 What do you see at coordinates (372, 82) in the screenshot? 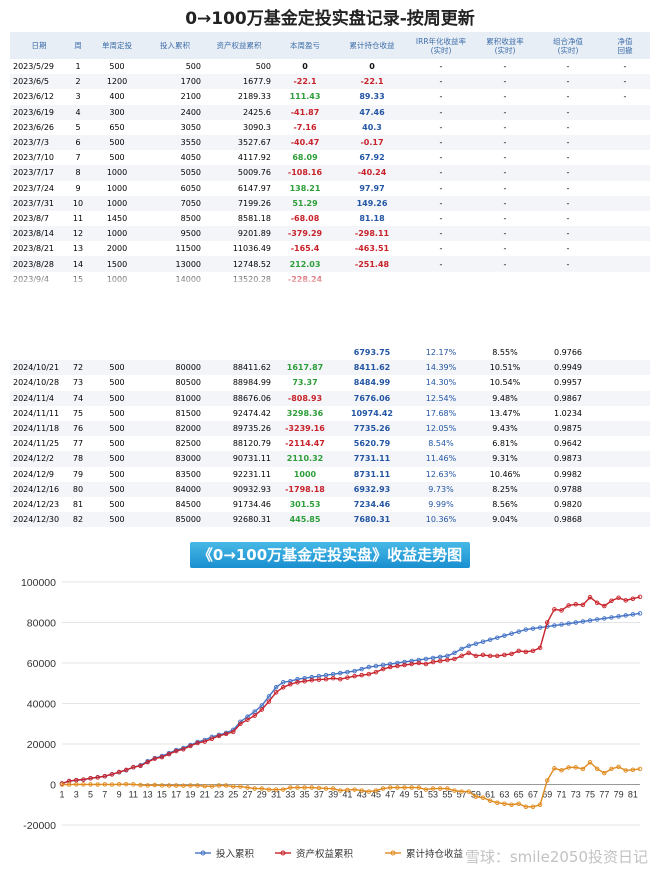
I see `table-cell: -22.1` at bounding box center [372, 82].